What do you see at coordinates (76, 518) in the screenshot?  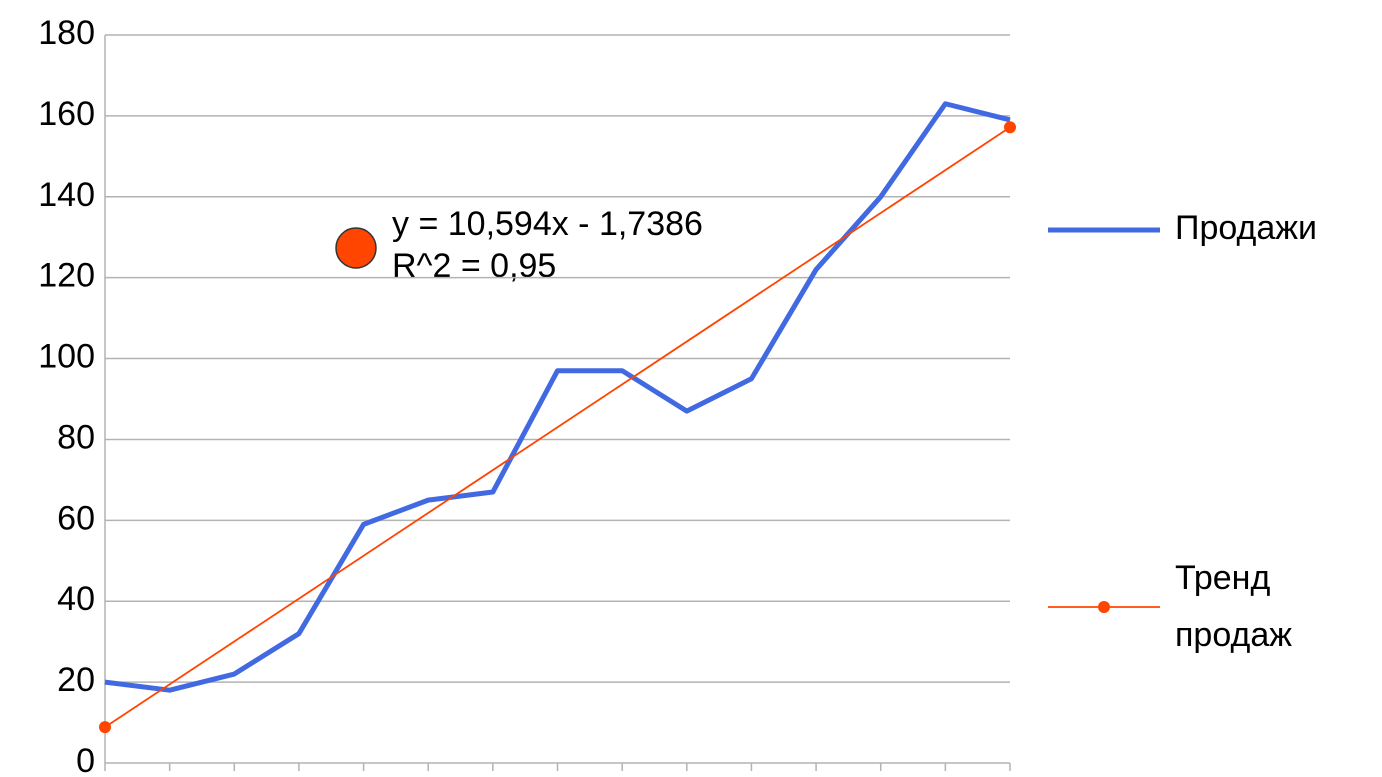 I see `y-tick-label: 60` at bounding box center [76, 518].